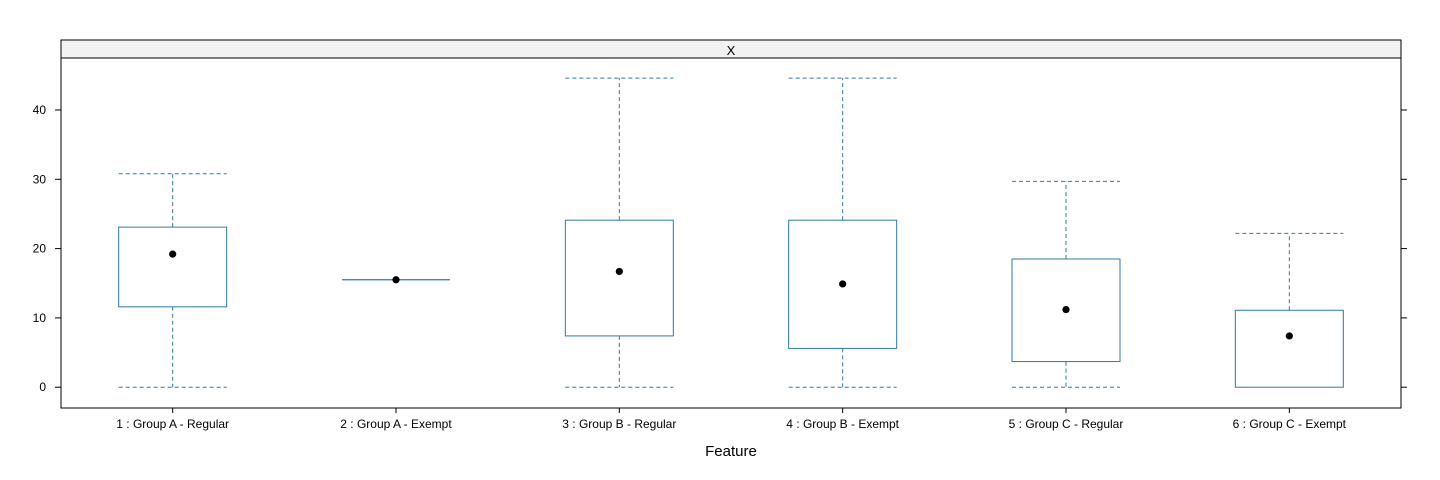 The image size is (1440, 480). I want to click on panel-label: X, so click(731, 50).